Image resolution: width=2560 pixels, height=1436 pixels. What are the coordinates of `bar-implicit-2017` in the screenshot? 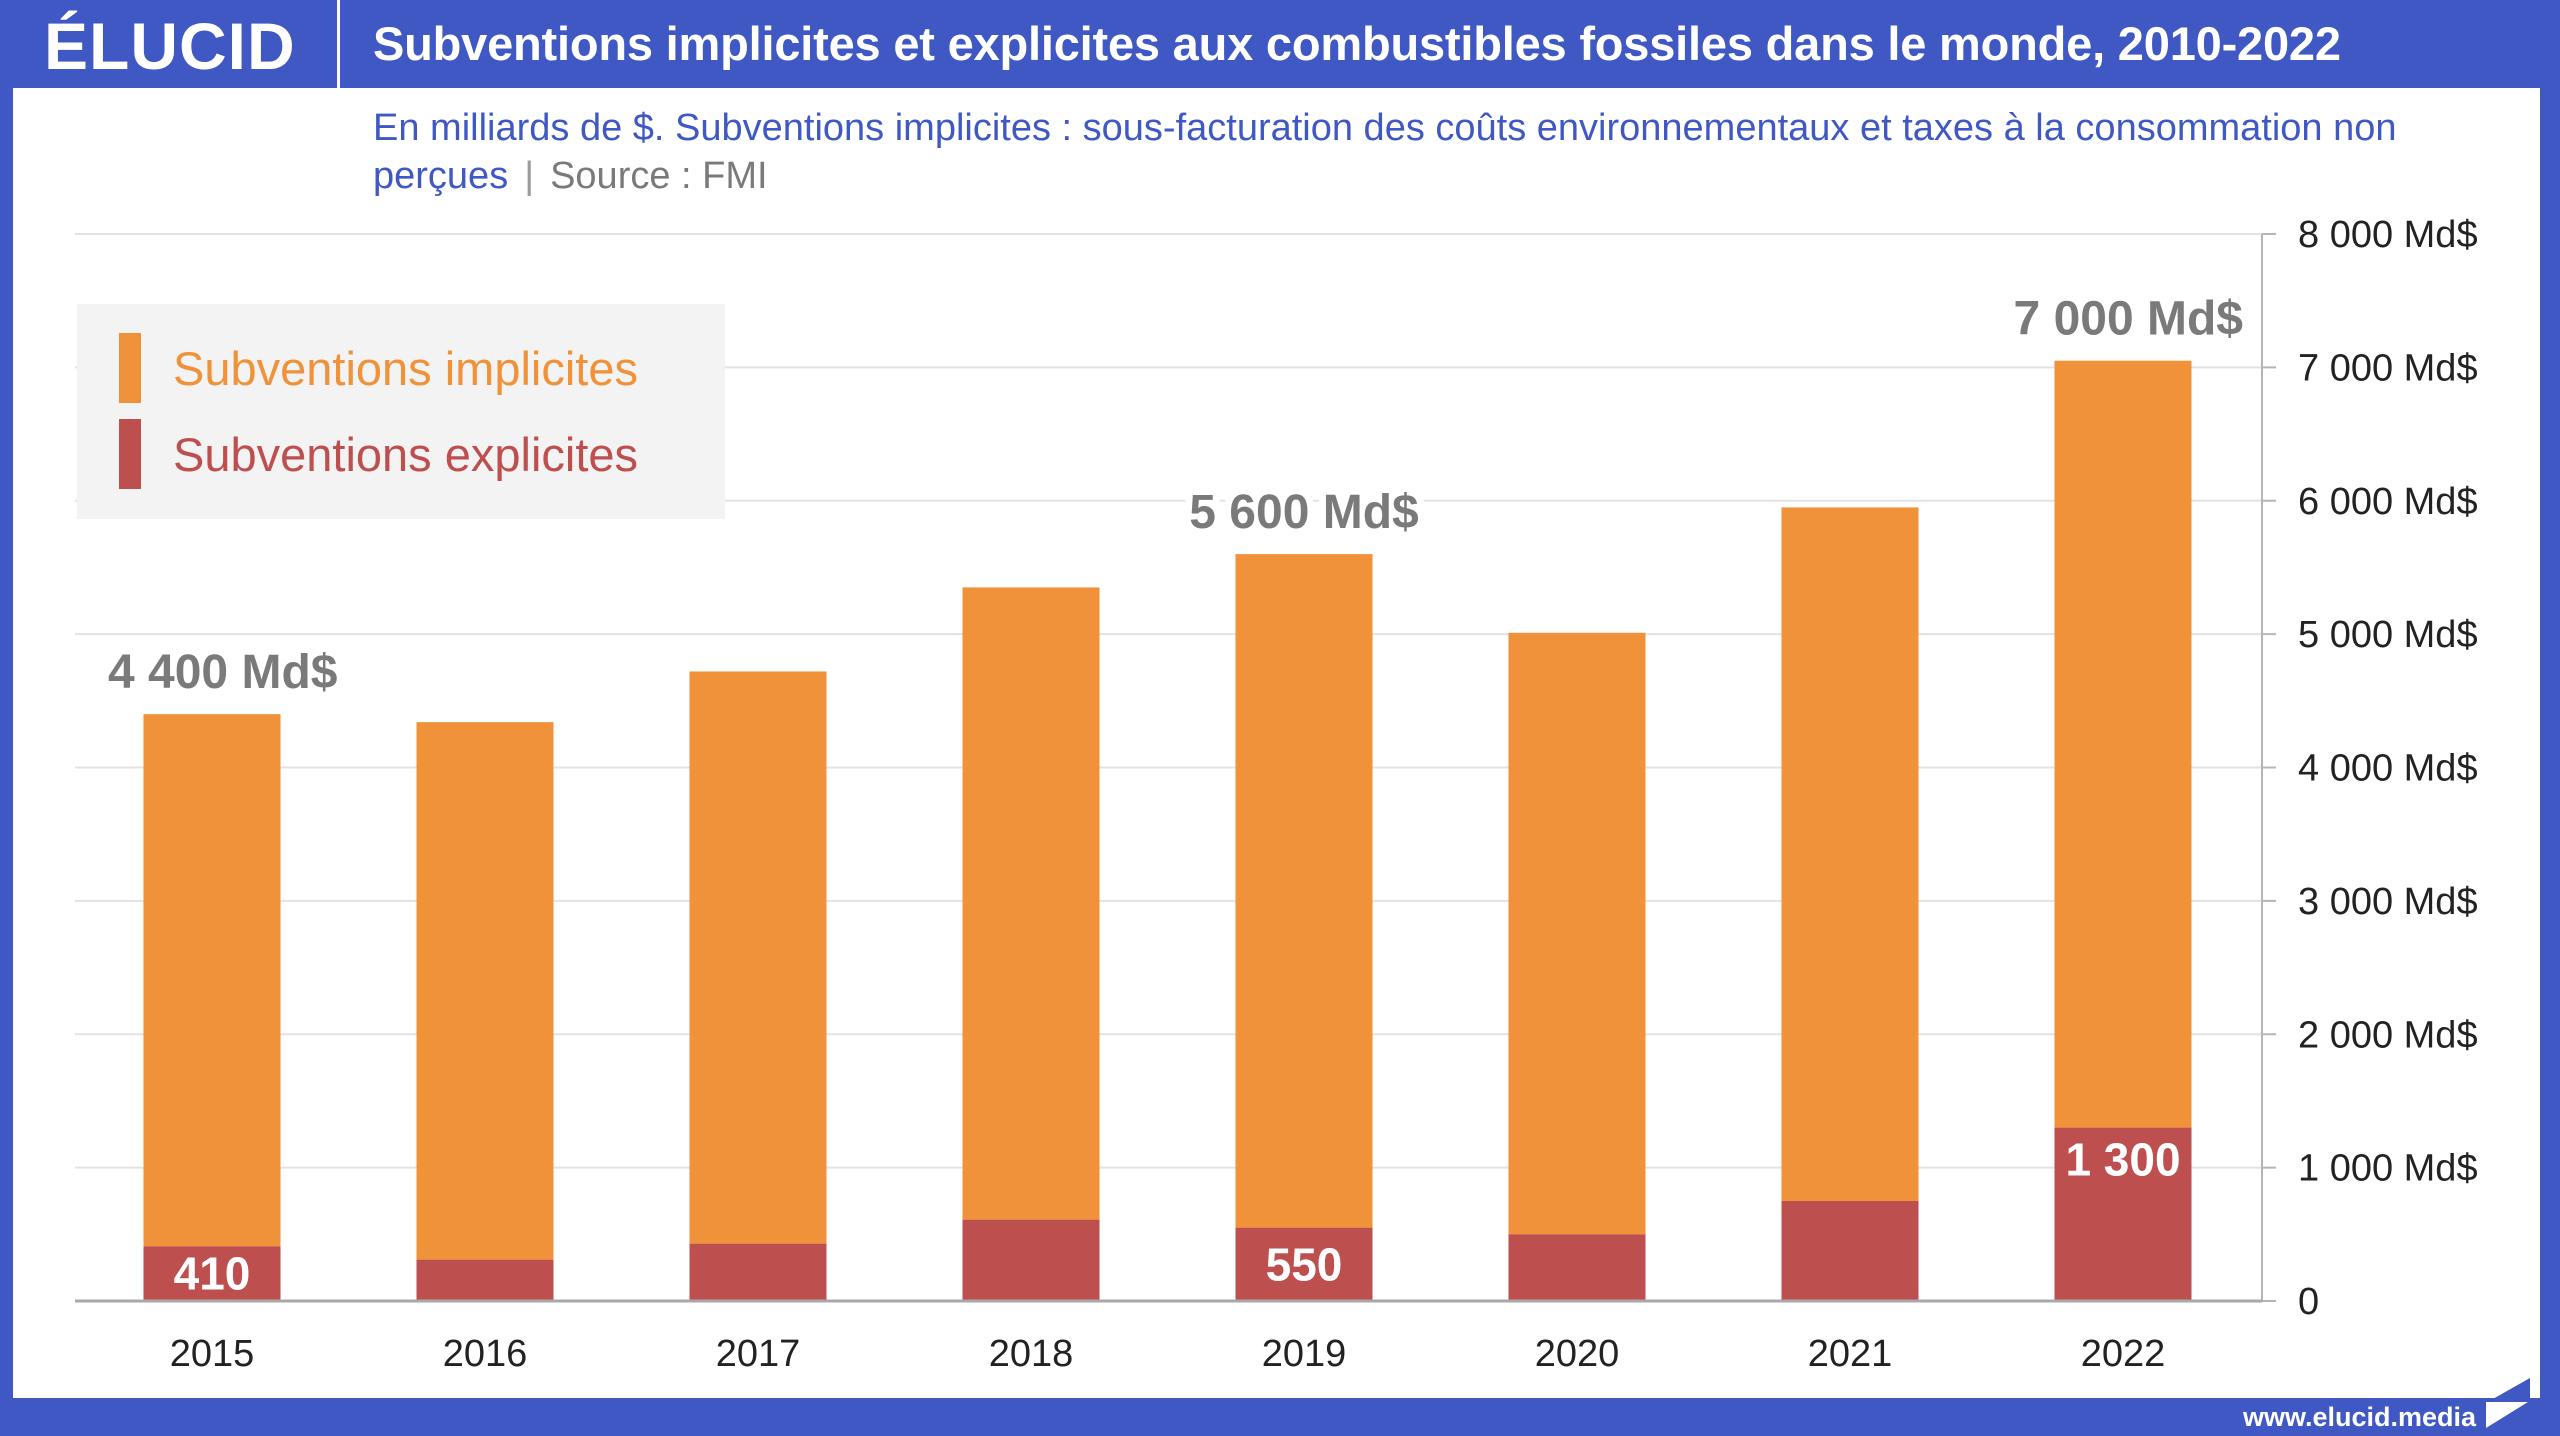 It's located at (758, 957).